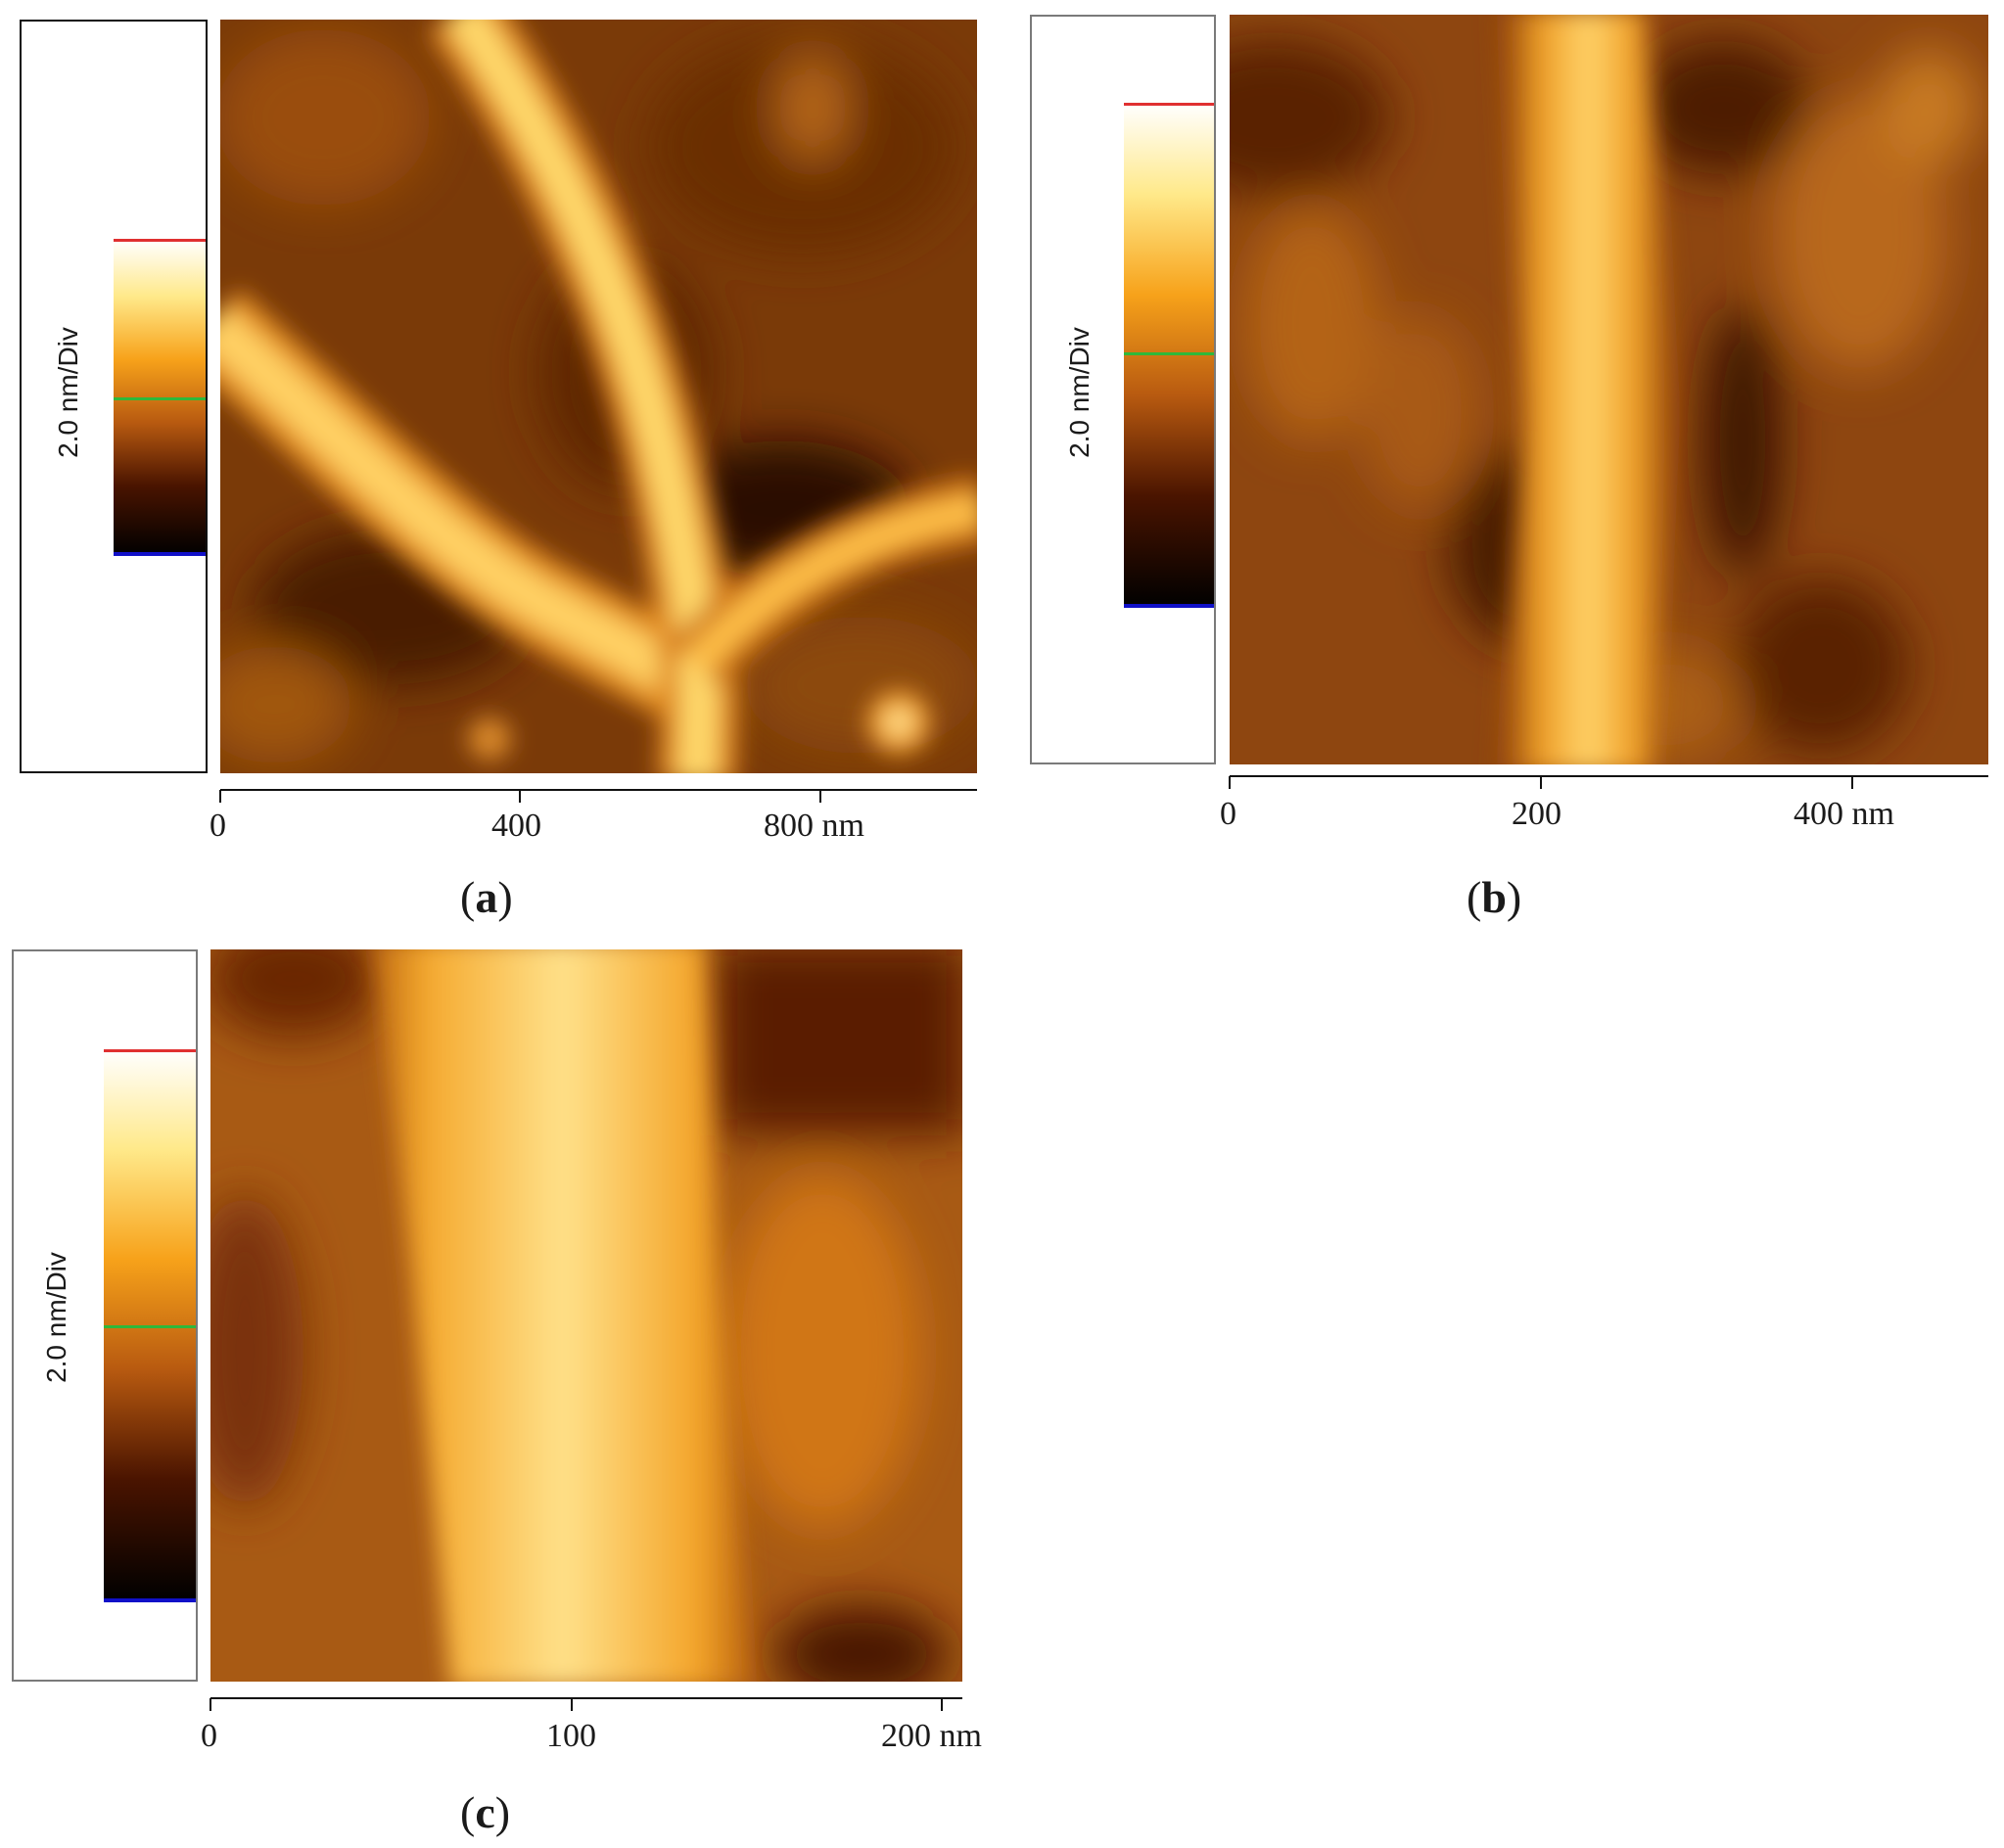  Describe the element at coordinates (150, 1600) in the screenshot. I see `colorbar-bottom-marker-c` at that location.